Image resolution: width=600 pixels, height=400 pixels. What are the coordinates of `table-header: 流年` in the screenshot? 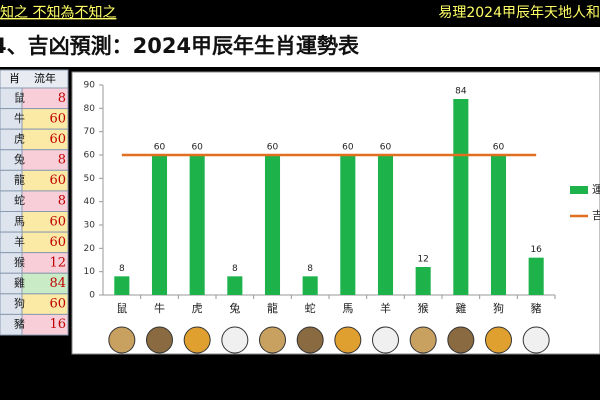 It's located at (45, 78).